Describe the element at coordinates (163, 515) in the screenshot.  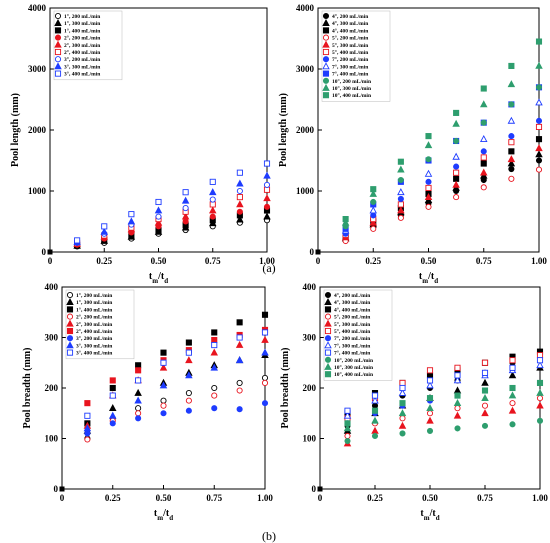
I see `x-axis-label: tm/td` at that location.